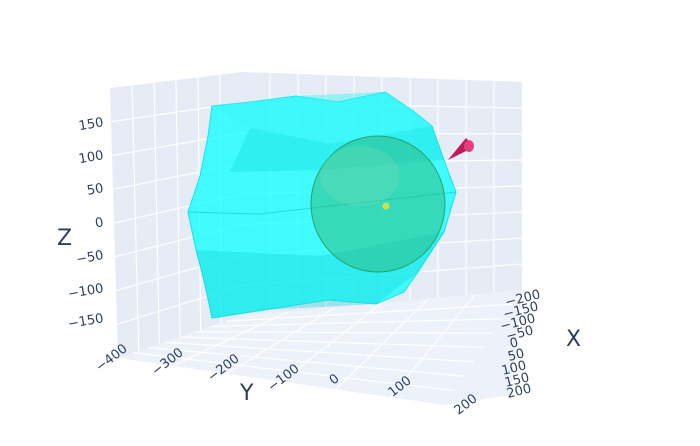 The image size is (700, 446). I want to click on z-tick-label: −50, so click(90, 258).